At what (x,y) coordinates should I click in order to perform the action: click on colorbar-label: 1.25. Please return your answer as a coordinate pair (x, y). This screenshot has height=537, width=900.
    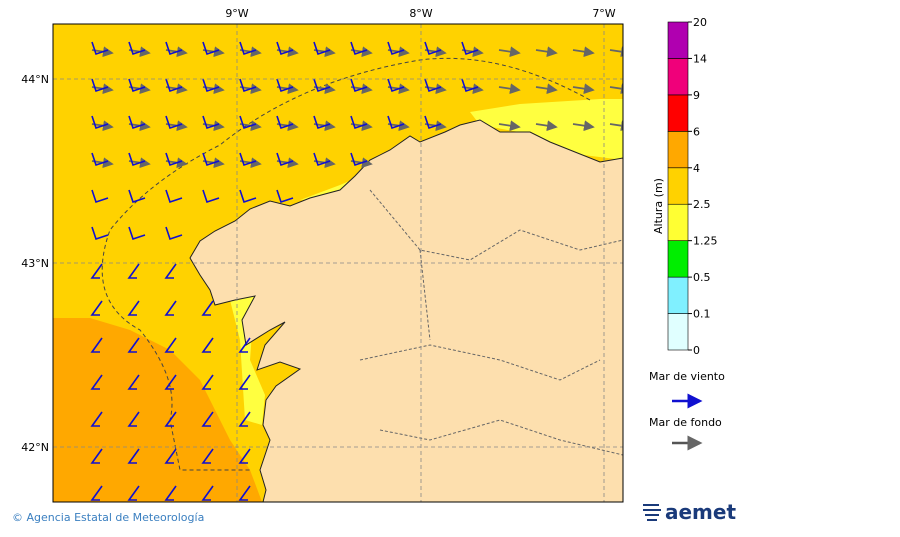
    Looking at the image, I should click on (705, 241).